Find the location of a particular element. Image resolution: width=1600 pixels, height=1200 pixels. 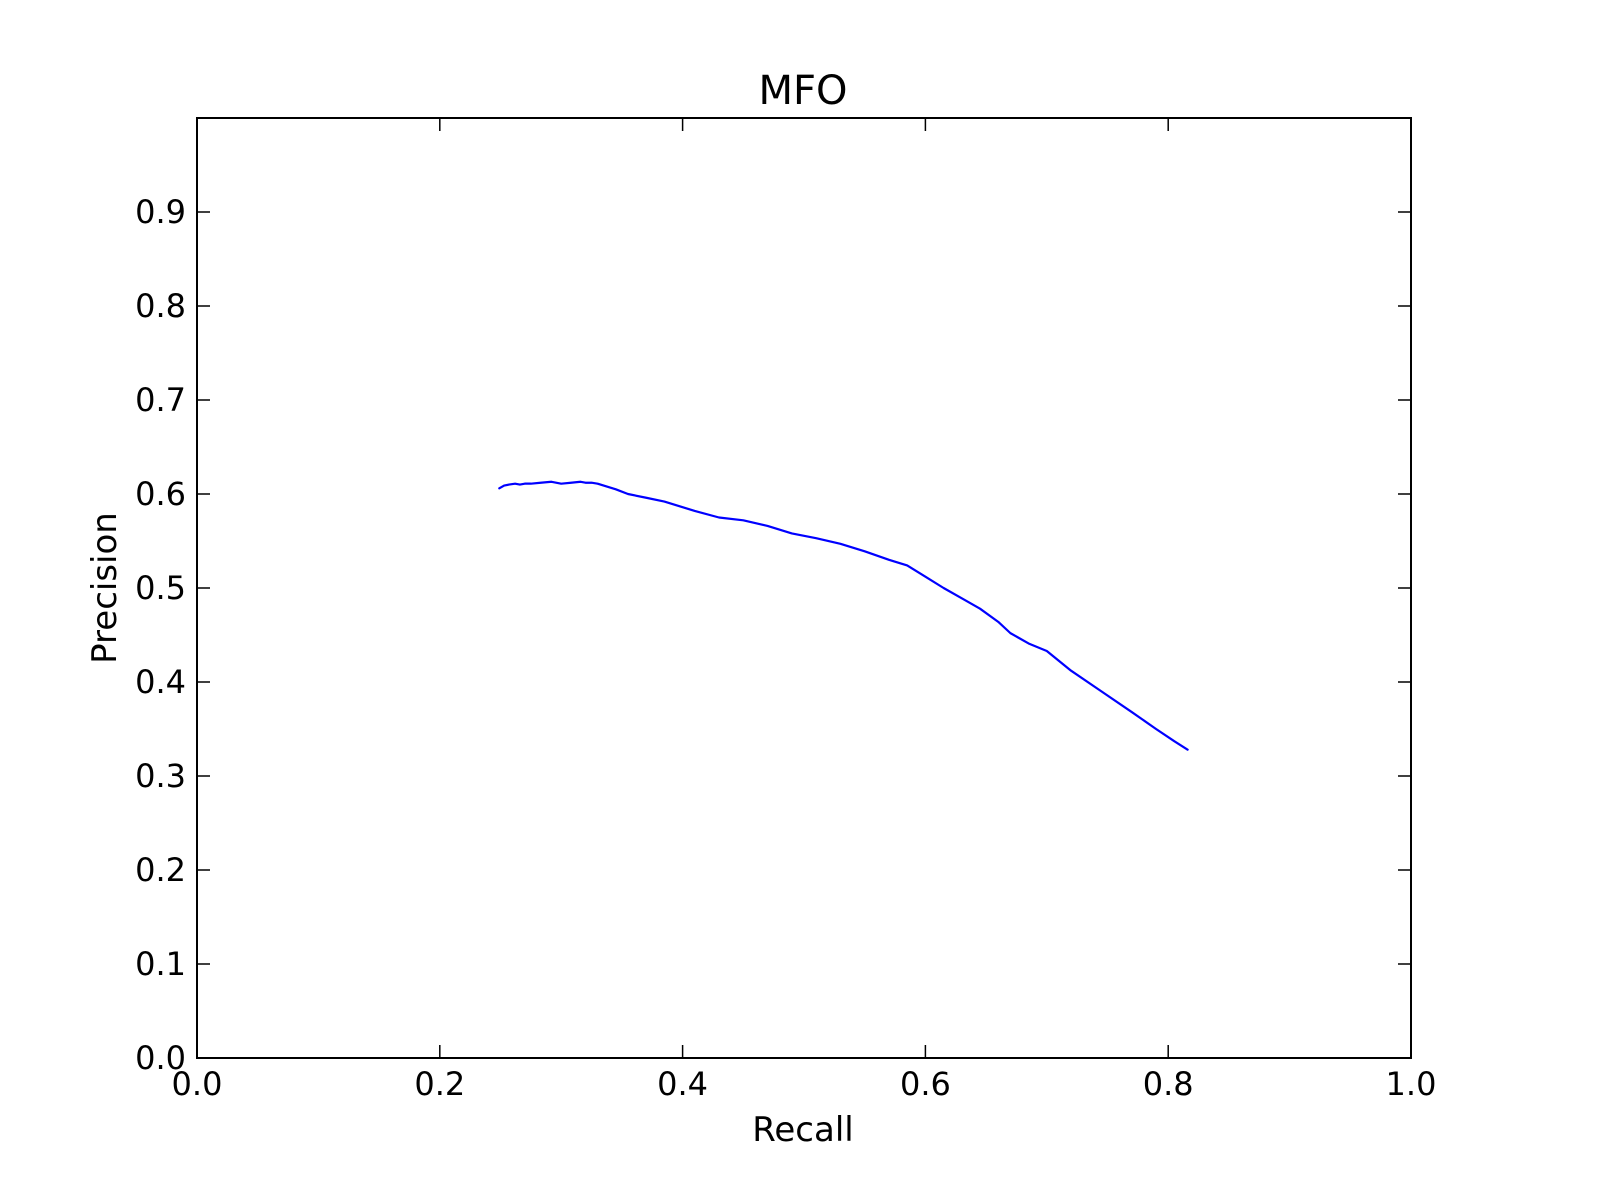

y-tick-label: 0.8 is located at coordinates (160, 306).